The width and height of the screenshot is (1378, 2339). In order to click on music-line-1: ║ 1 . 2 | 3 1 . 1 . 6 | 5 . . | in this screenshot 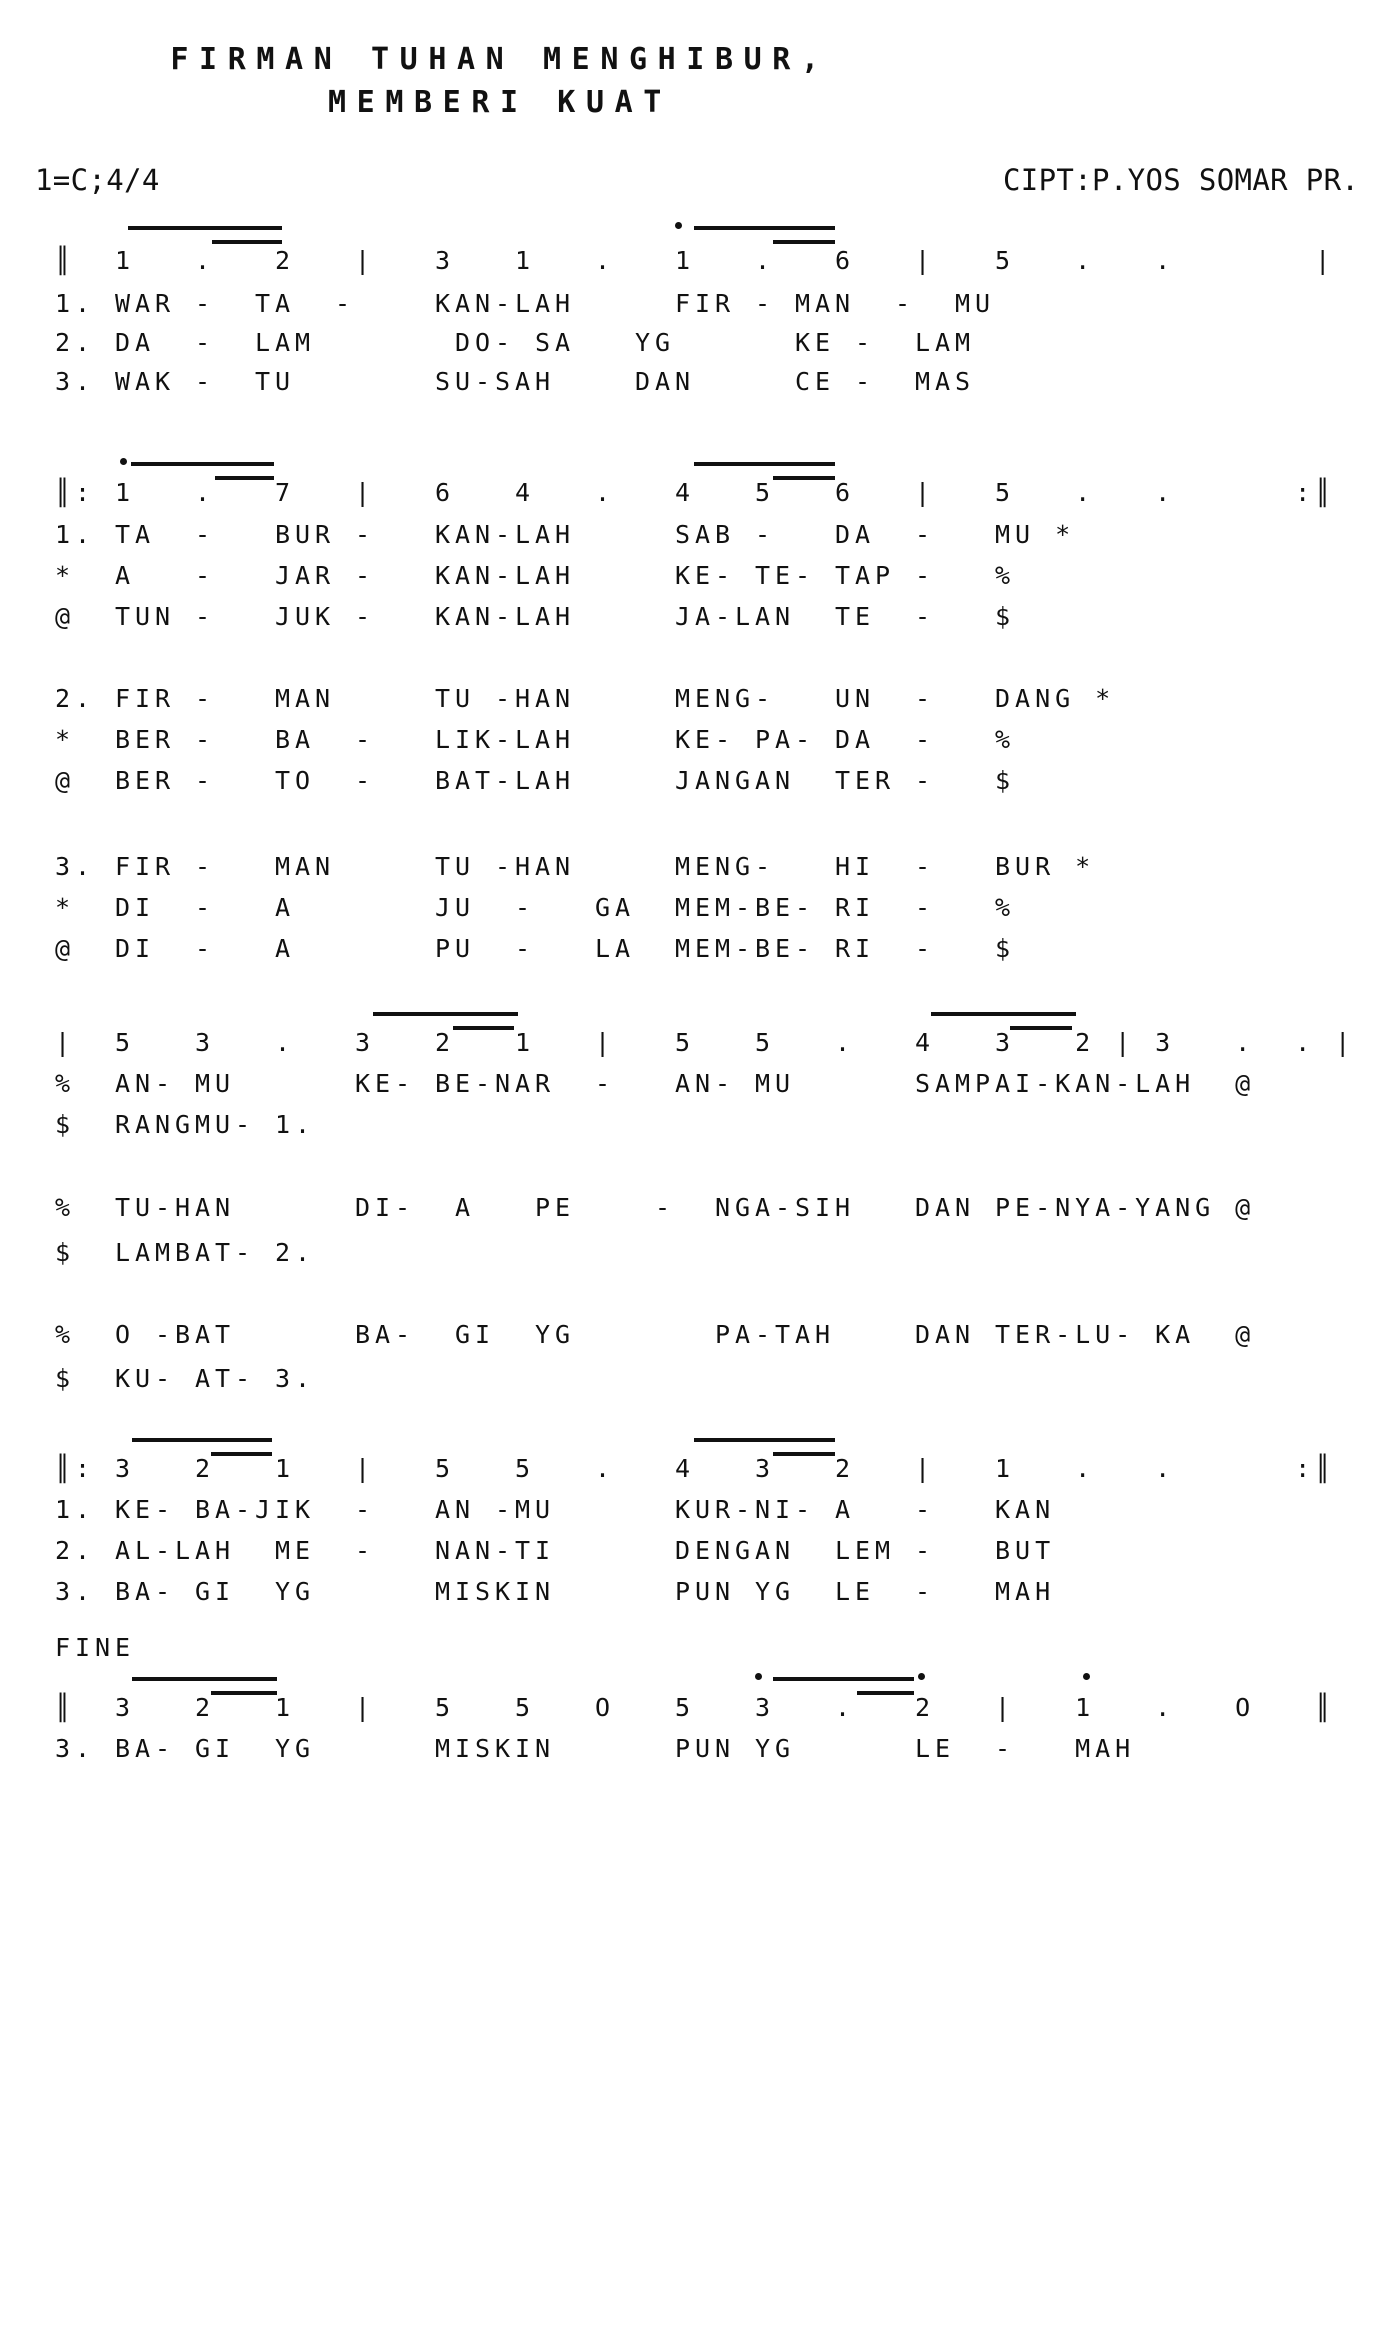, I will do `click(685, 260)`.